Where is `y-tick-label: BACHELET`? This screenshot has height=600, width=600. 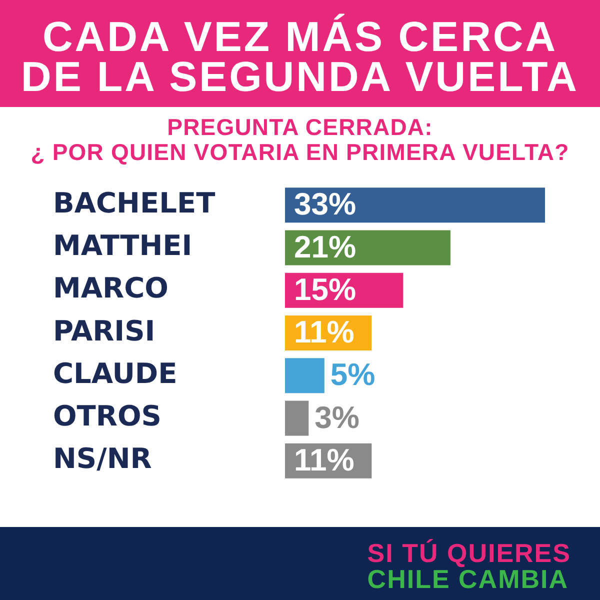
y-tick-label: BACHELET is located at coordinates (134, 203).